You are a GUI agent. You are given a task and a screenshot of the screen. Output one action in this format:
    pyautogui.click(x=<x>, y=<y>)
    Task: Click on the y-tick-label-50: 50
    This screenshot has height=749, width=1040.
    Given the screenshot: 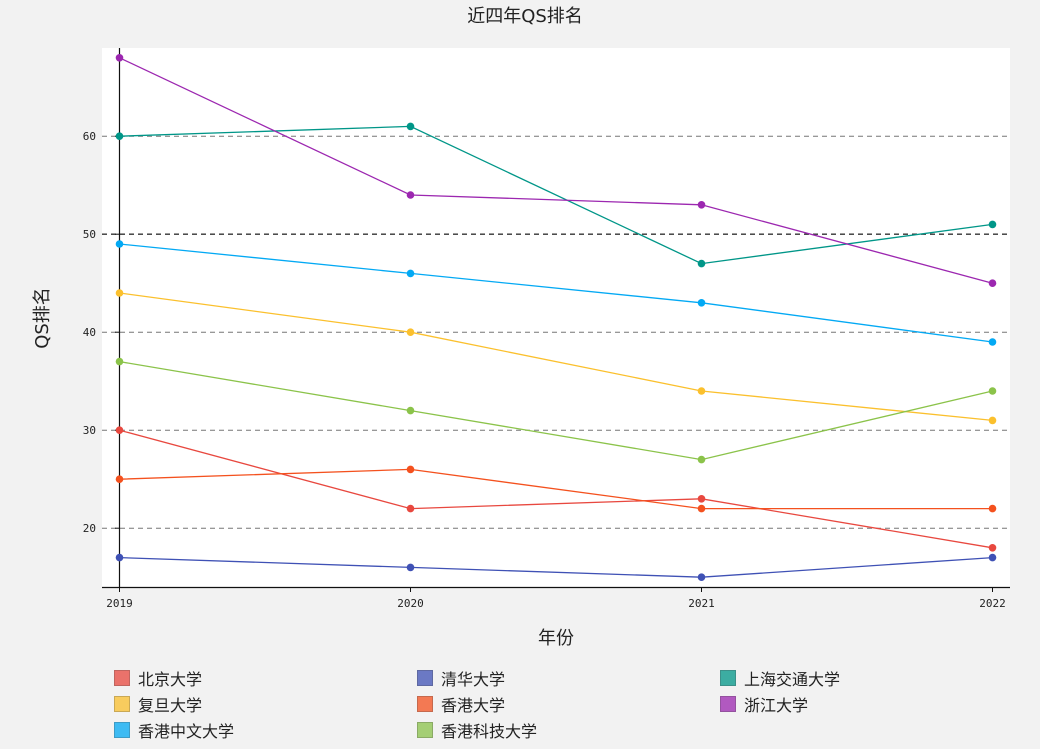 What is the action you would take?
    pyautogui.click(x=89, y=234)
    